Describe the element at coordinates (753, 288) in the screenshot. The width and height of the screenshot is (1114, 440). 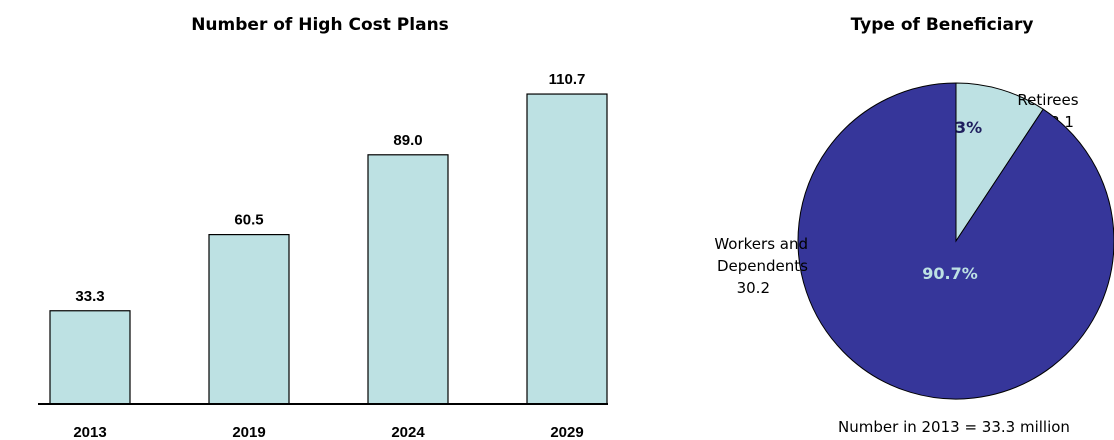
I see `pie-outer-label-workers-and-dependents-line-3: 30.2` at that location.